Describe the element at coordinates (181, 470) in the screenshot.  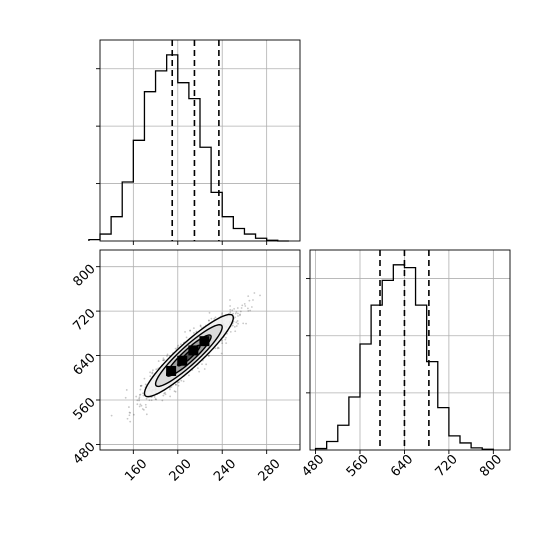
I see `scatter-xtick-label: 200` at that location.